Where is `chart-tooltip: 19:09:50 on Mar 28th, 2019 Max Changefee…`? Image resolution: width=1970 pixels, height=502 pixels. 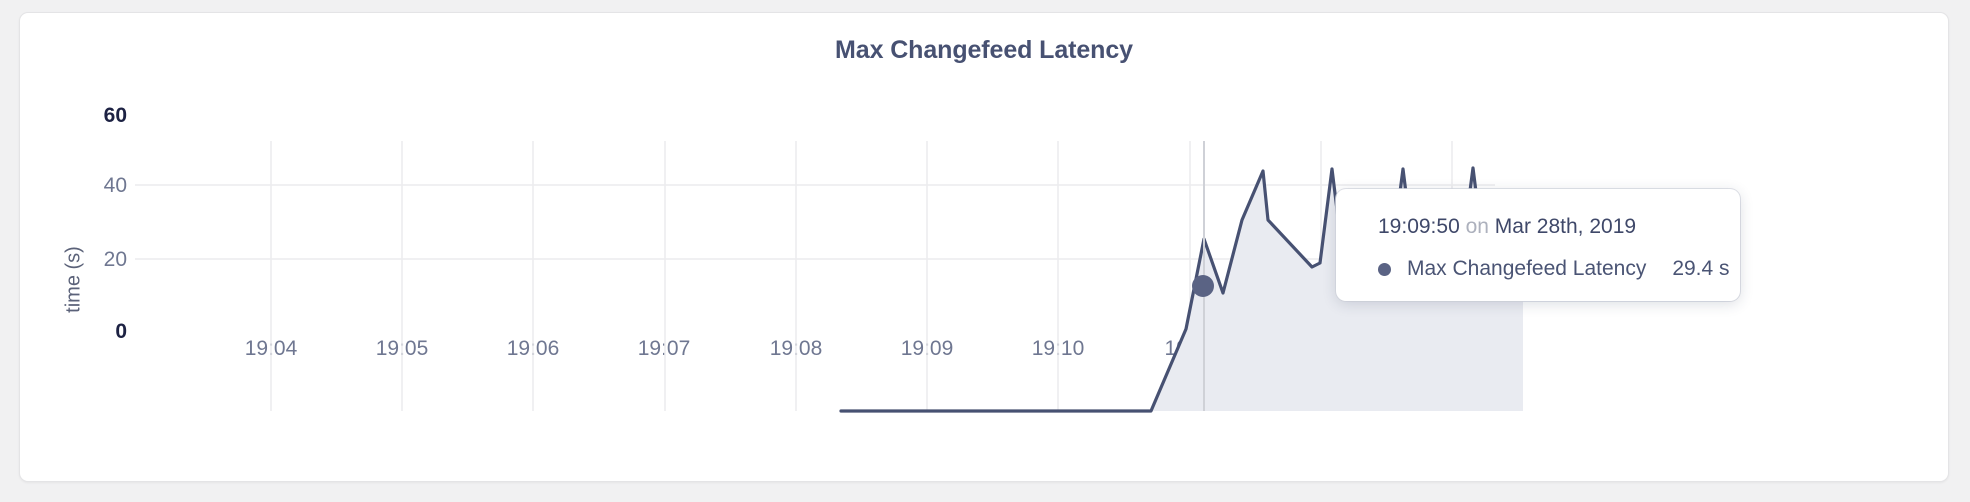
chart-tooltip: 19:09:50 on Mar 28th, 2019 Max Changefee… is located at coordinates (1538, 245).